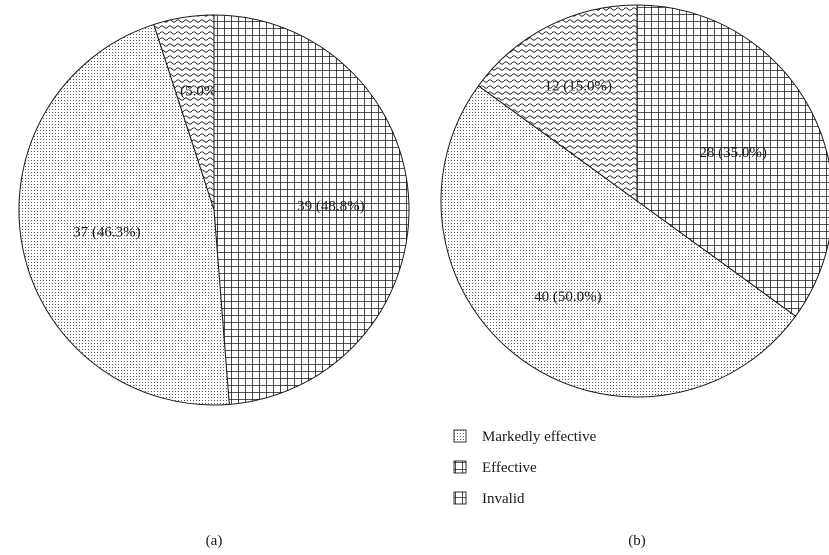 This screenshot has width=829, height=555. What do you see at coordinates (214, 541) in the screenshot?
I see `panel-caption-a: (a)` at bounding box center [214, 541].